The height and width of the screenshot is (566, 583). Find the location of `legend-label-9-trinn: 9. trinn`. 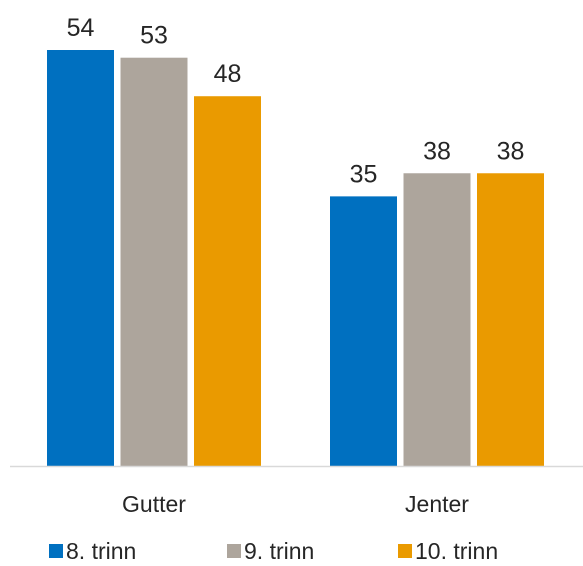

legend-label-9-trinn: 9. trinn is located at coordinates (279, 551).